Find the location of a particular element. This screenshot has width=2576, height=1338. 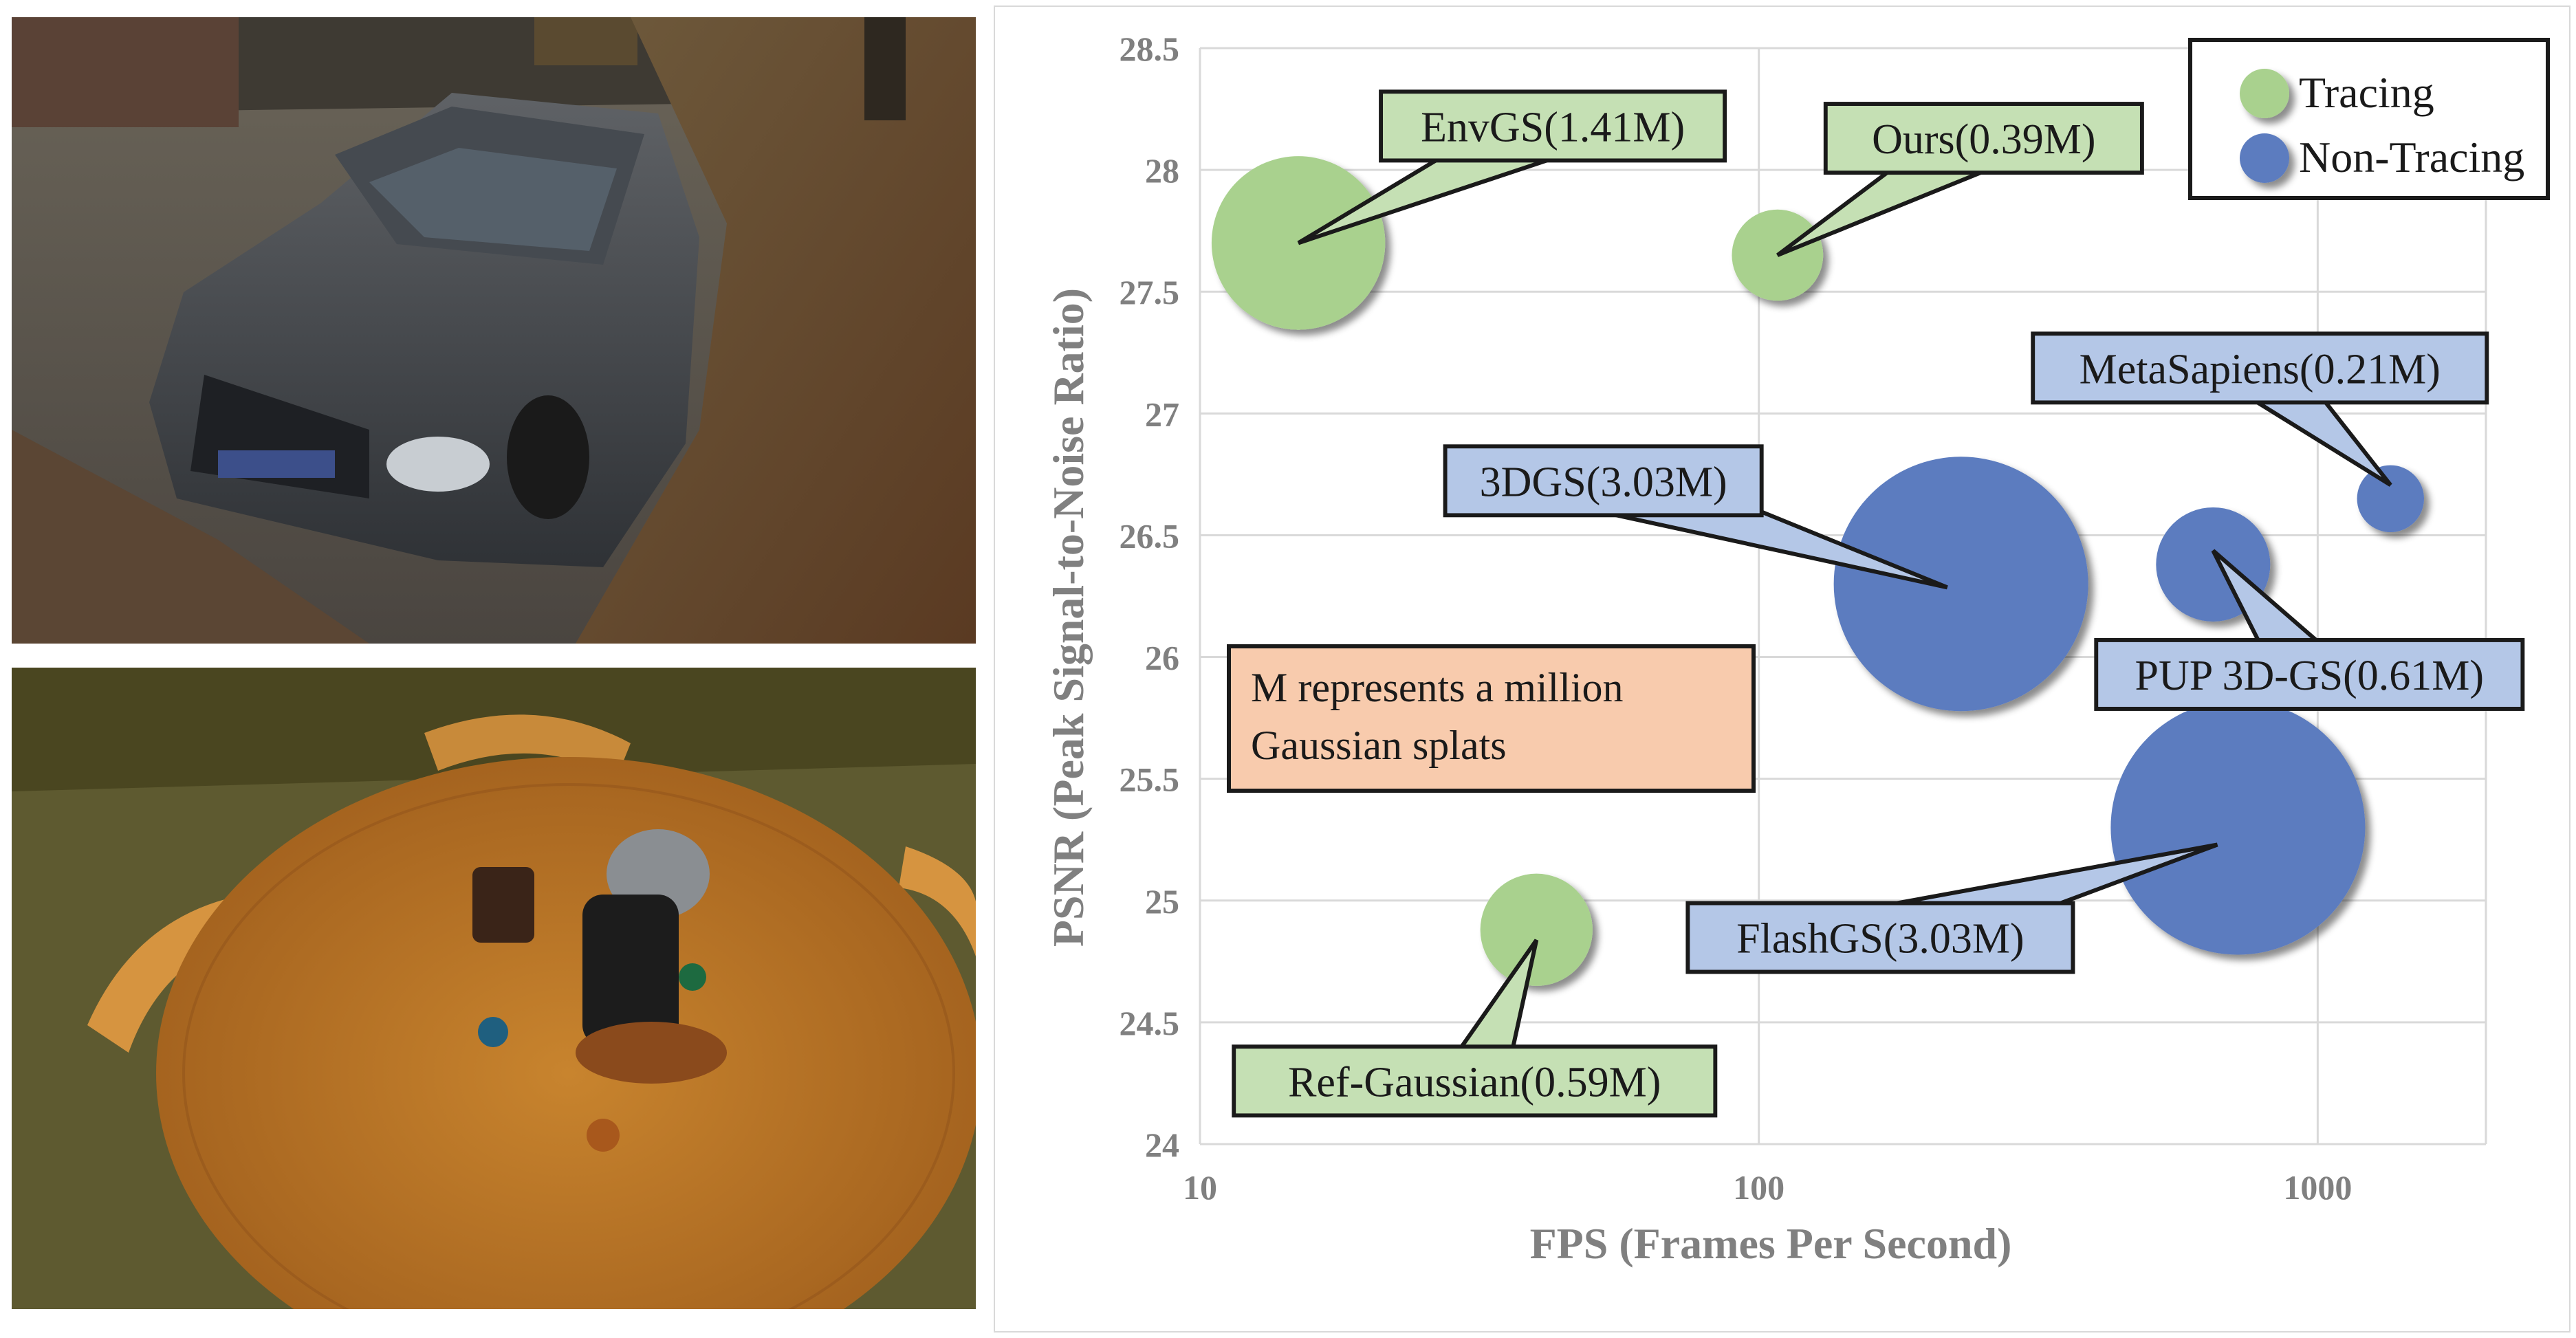

data-label: EnvGS(1.41M) is located at coordinates (1553, 127).